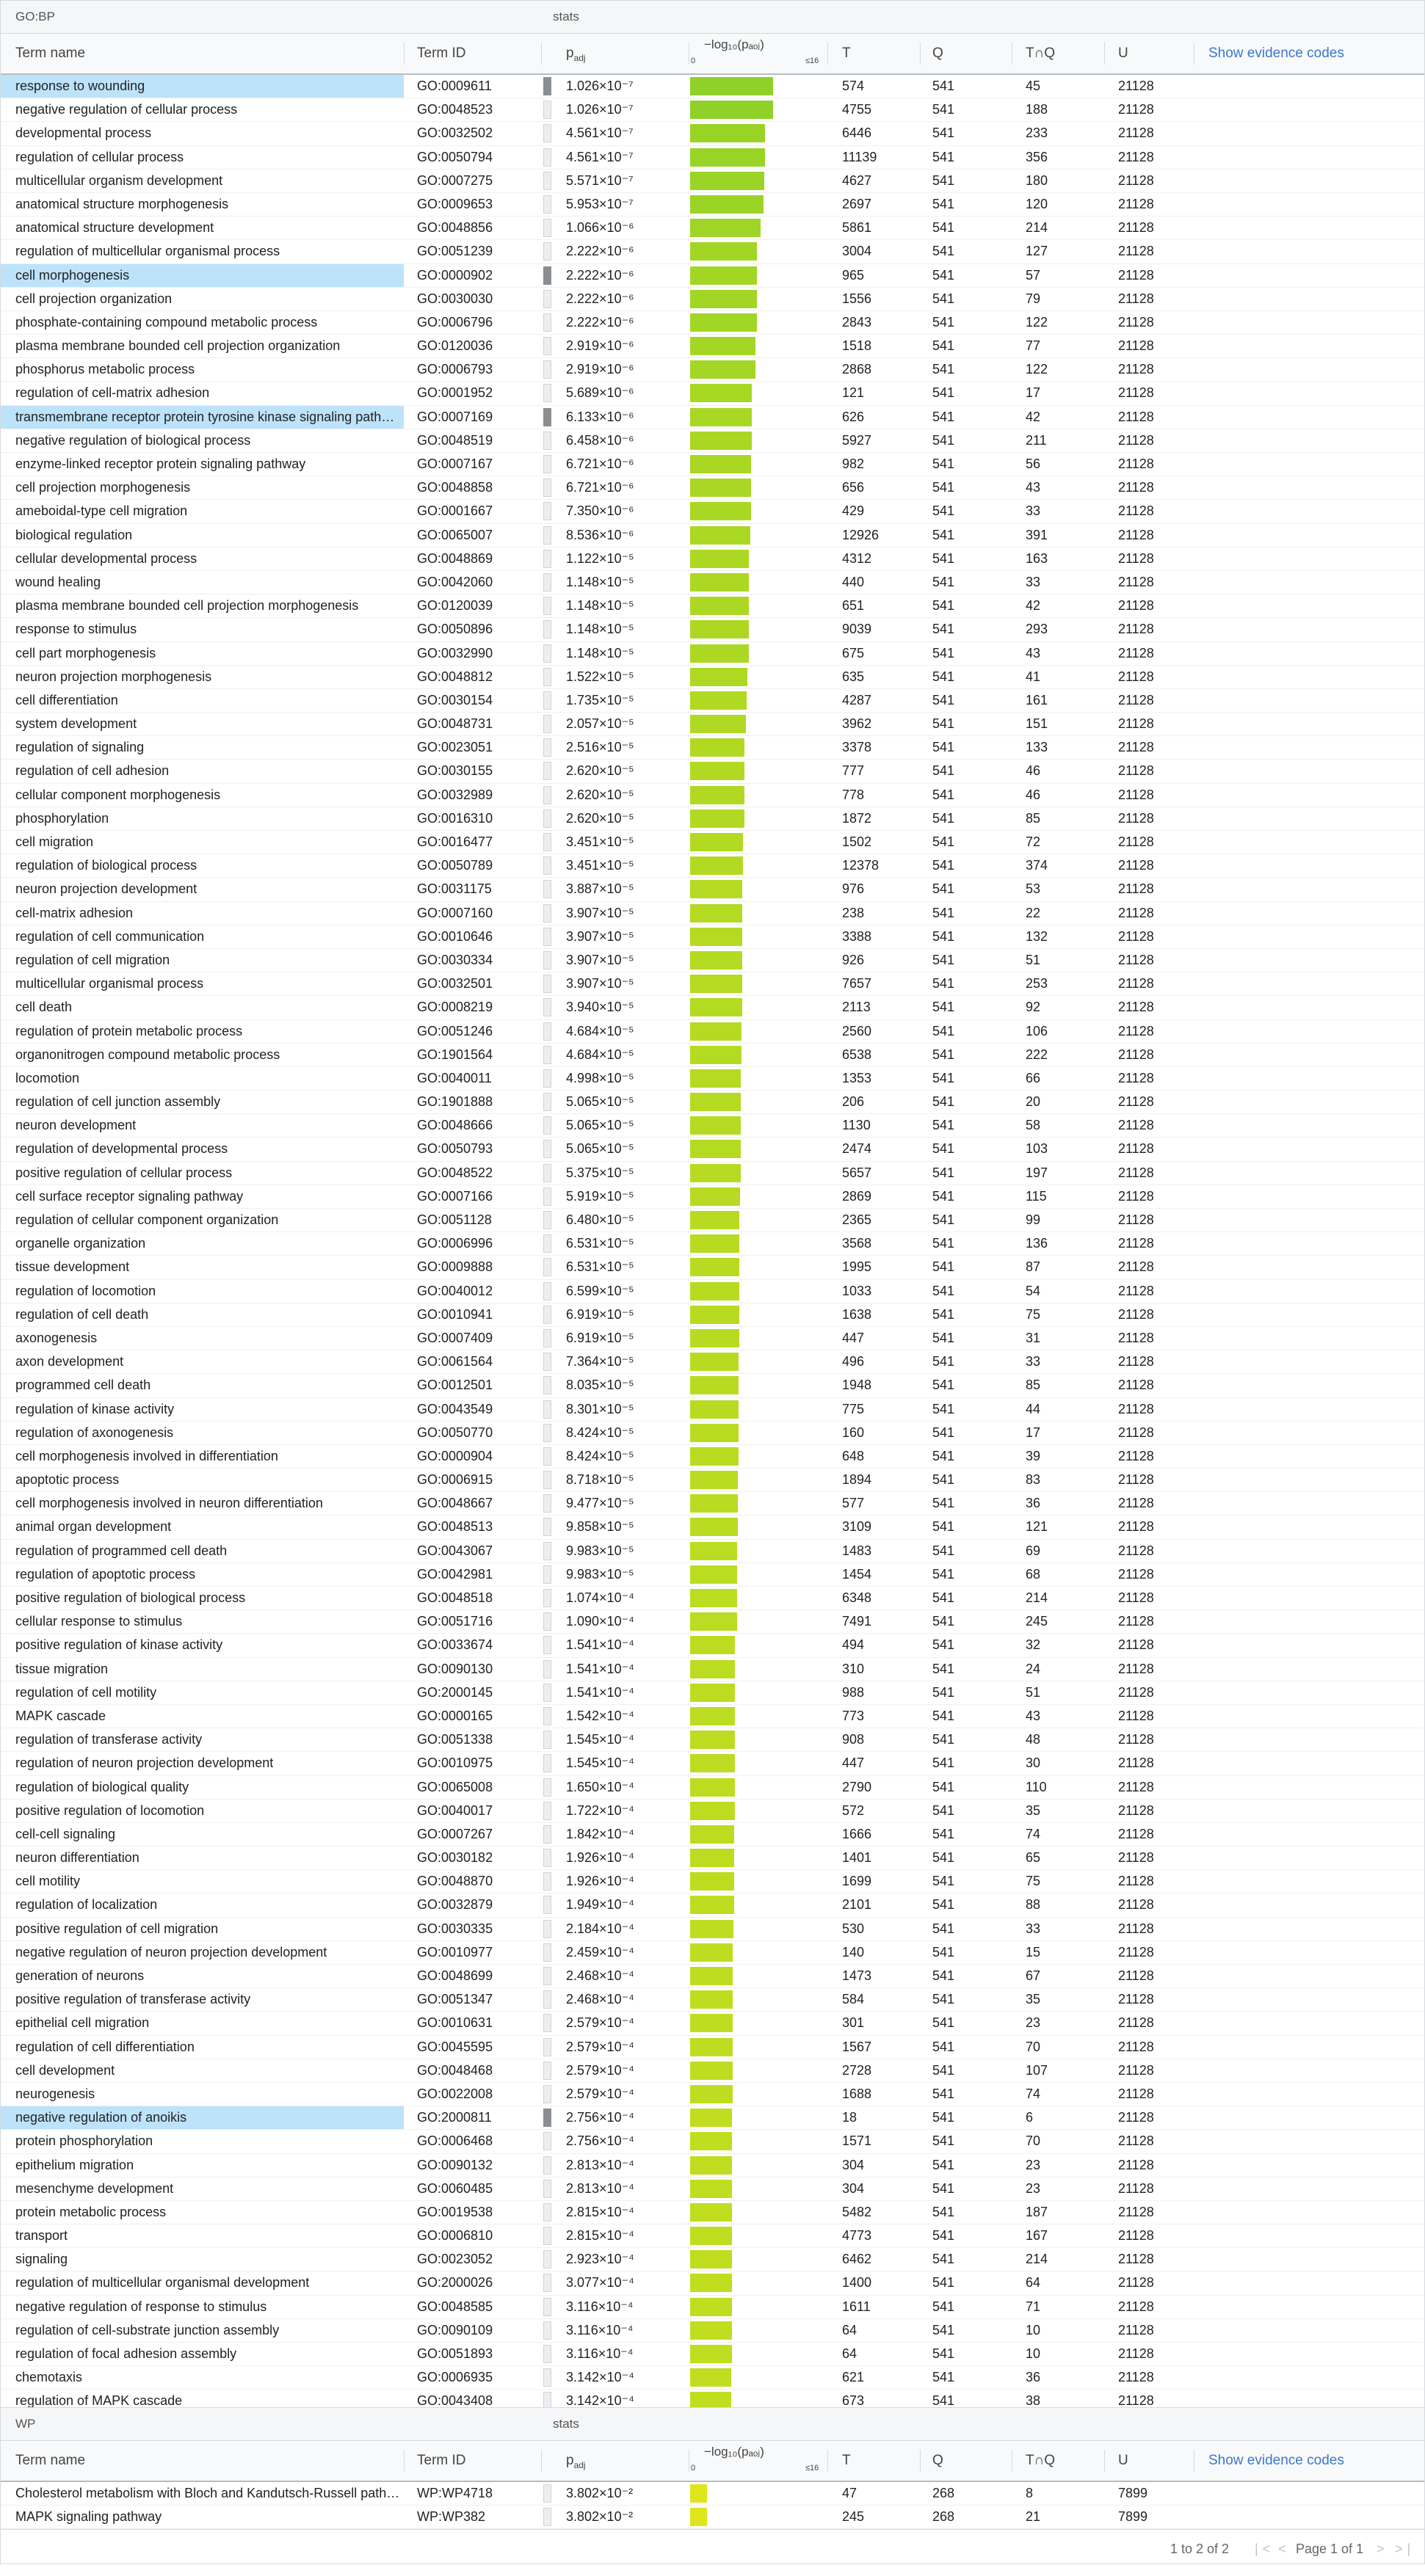 This screenshot has height=2576, width=1425. Describe the element at coordinates (455, 1361) in the screenshot. I see `term-id: GO:0061564` at that location.